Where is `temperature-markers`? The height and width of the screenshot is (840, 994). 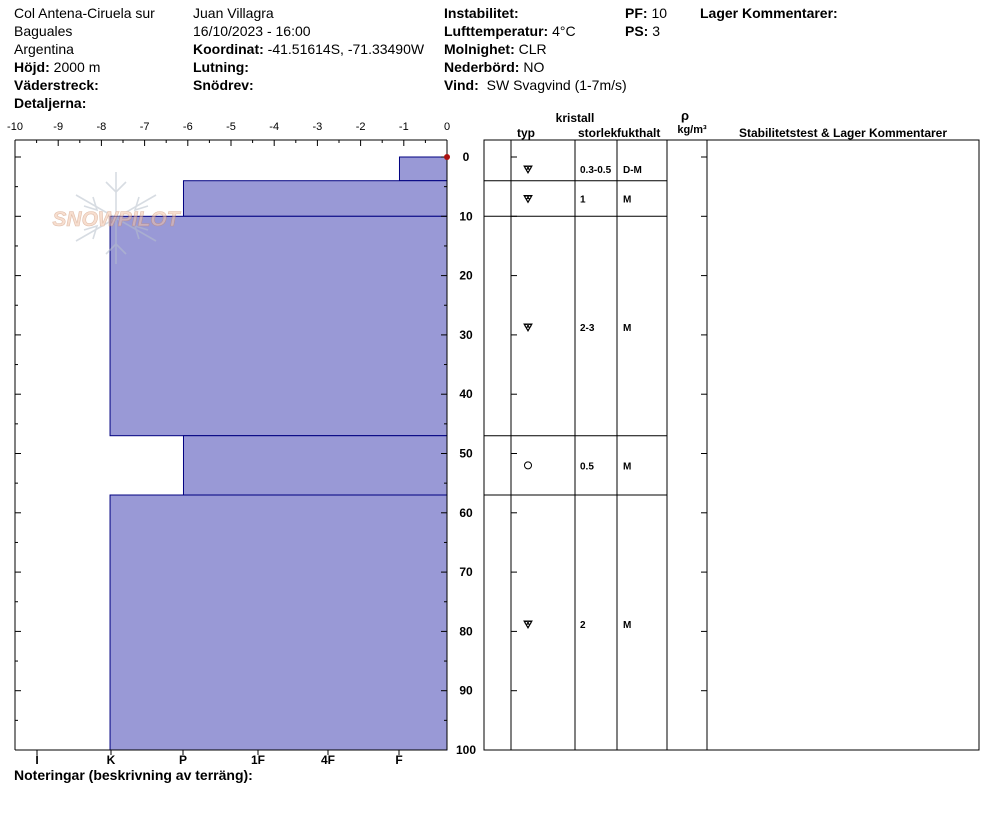 temperature-markers is located at coordinates (447, 157).